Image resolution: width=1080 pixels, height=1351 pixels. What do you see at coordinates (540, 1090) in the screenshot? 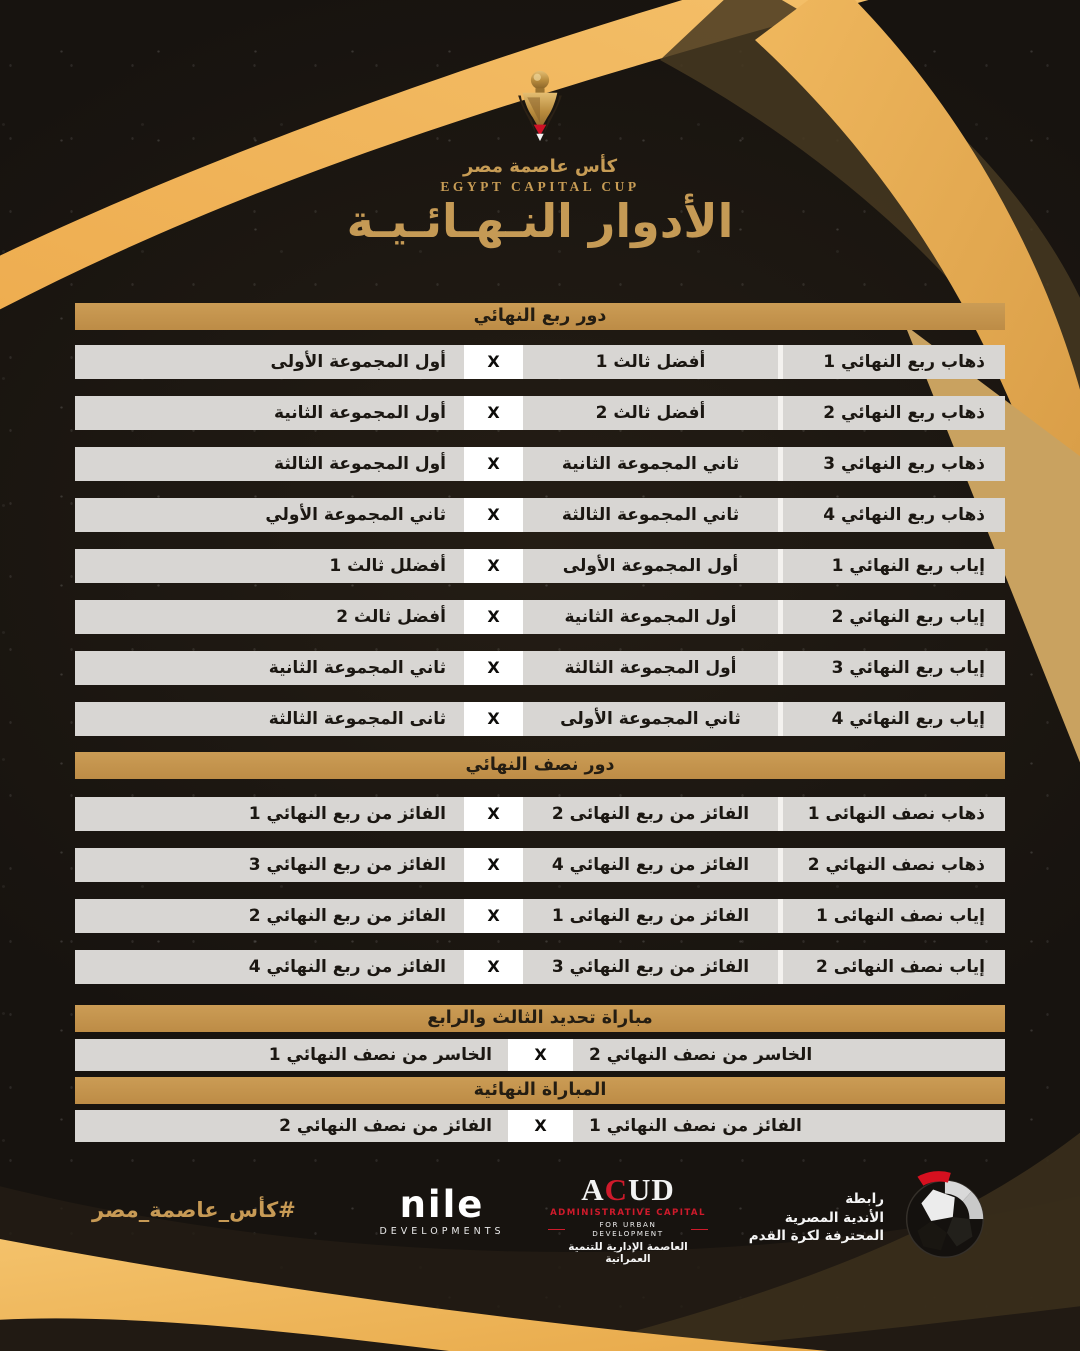
I see `section-header-final: المباراة النهائية` at bounding box center [540, 1090].